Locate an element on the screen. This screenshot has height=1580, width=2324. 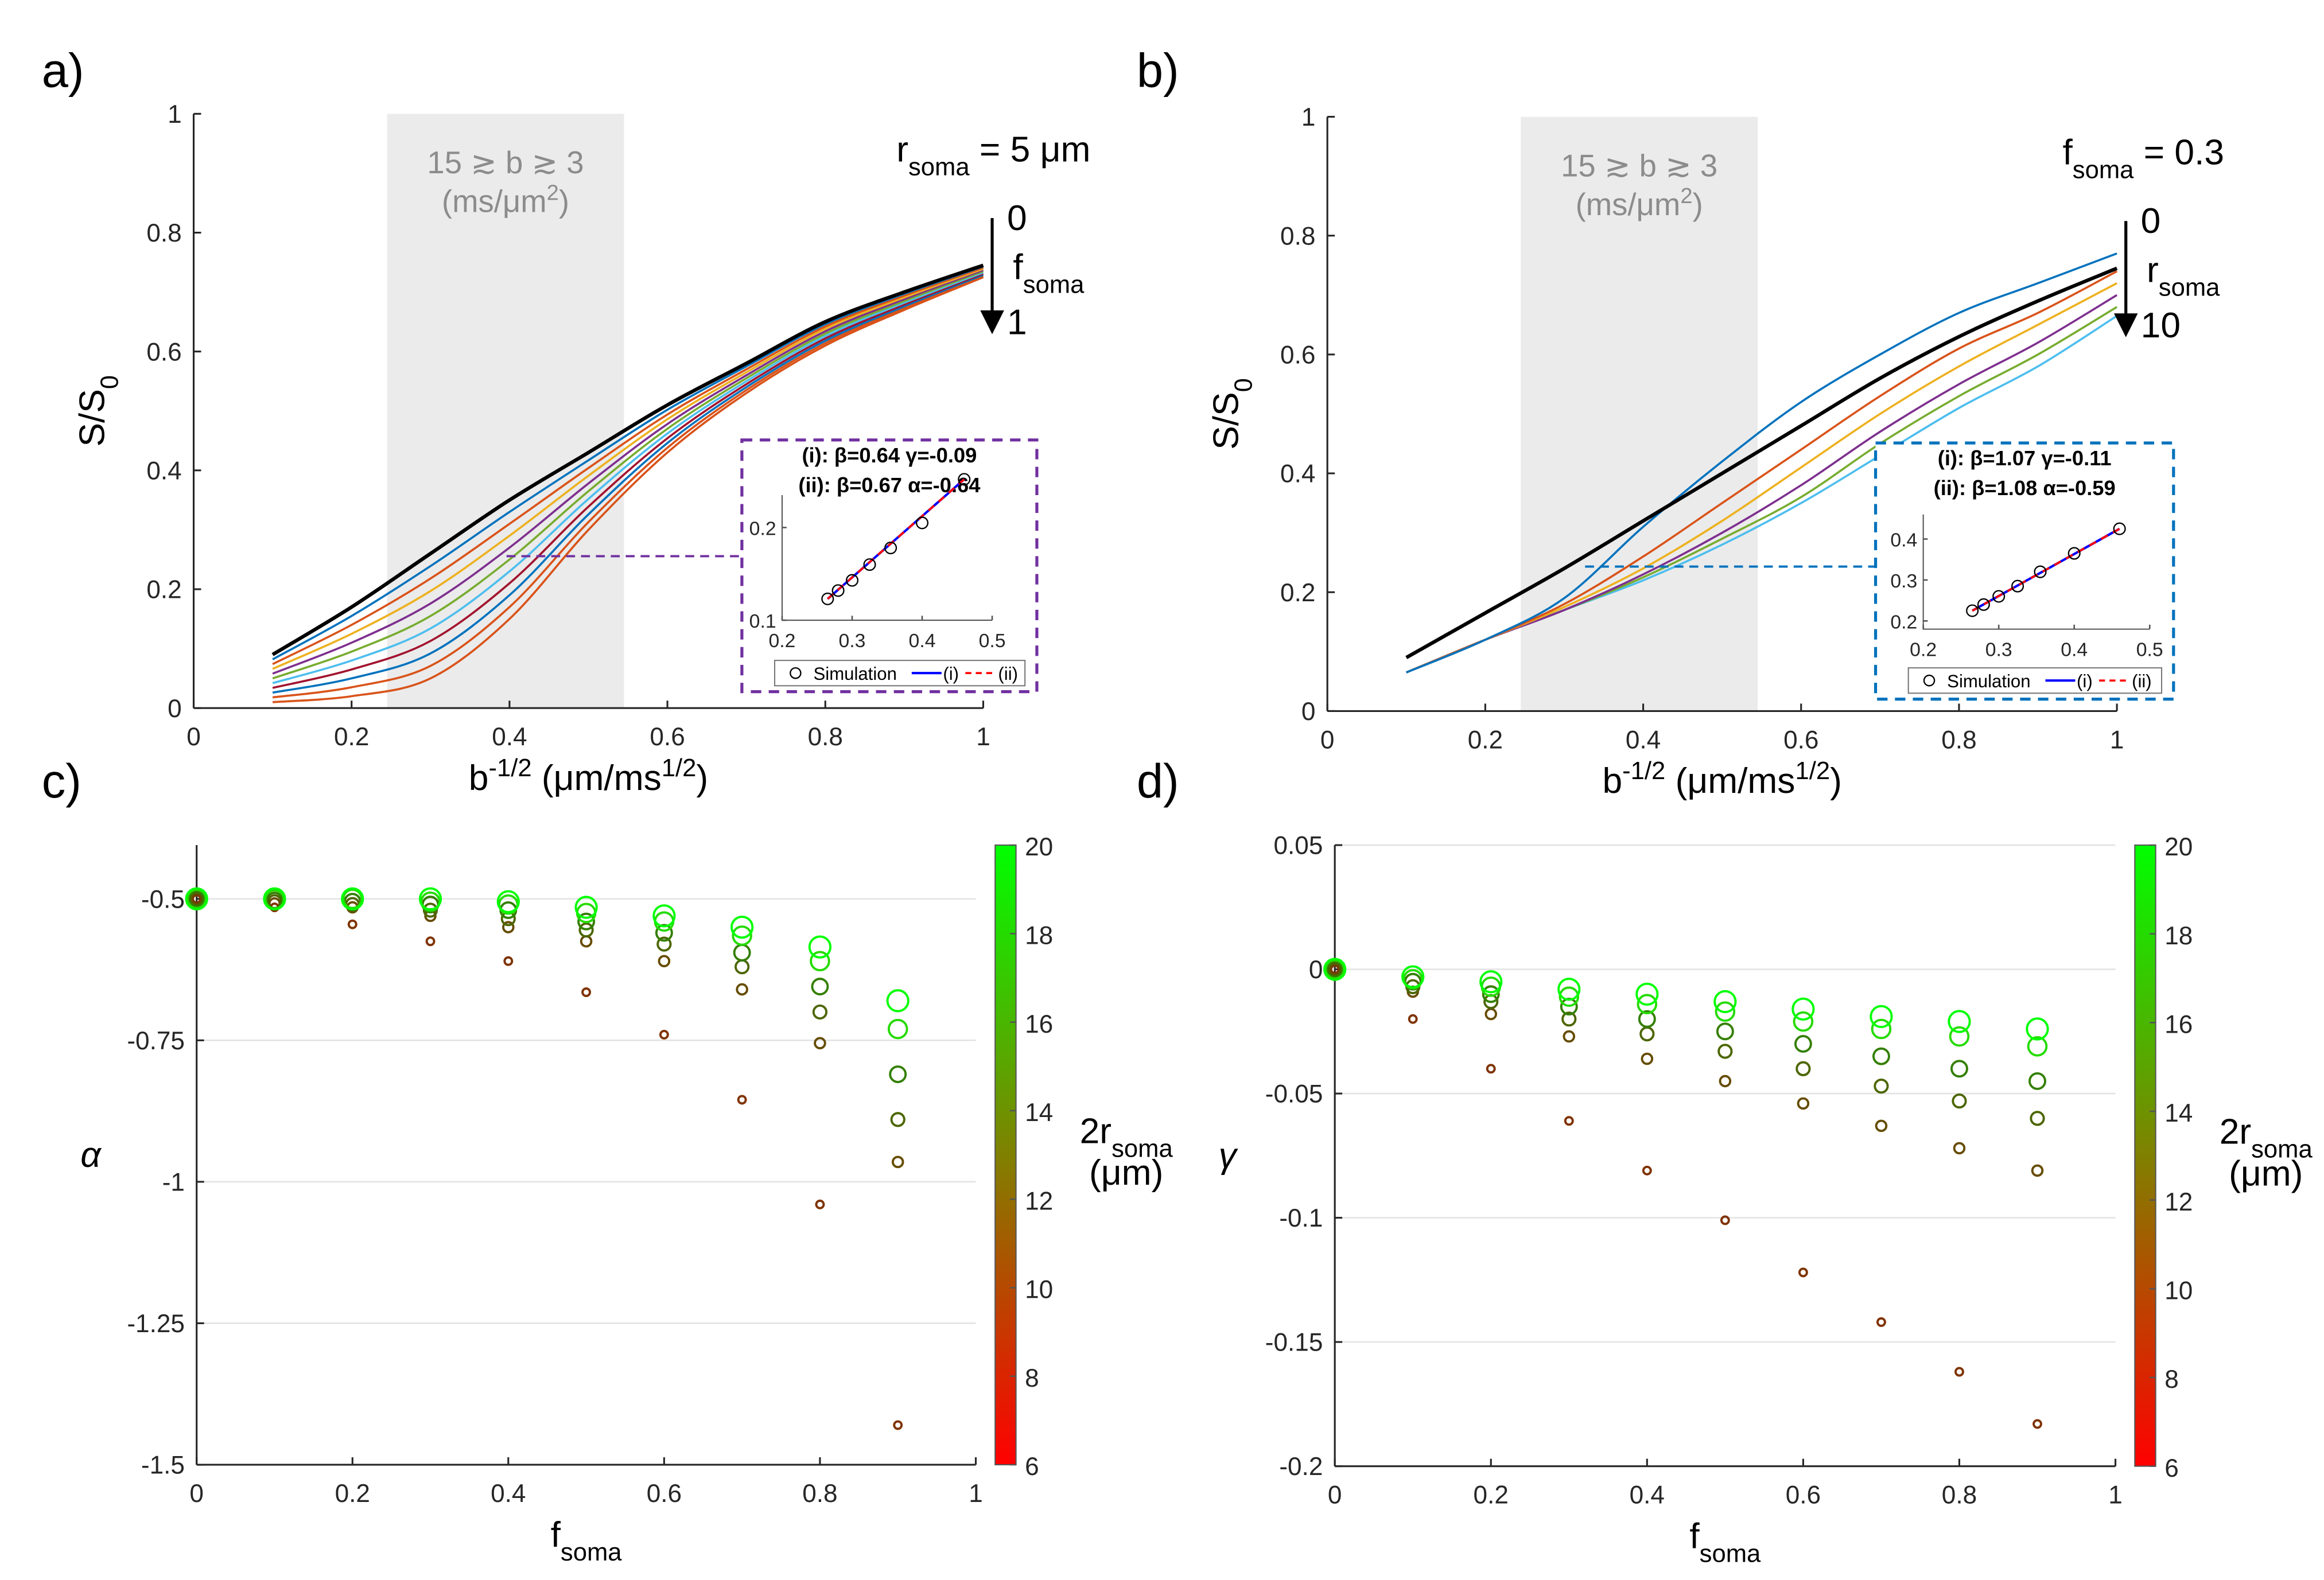
y-tick-label: 1 is located at coordinates (1309, 117).